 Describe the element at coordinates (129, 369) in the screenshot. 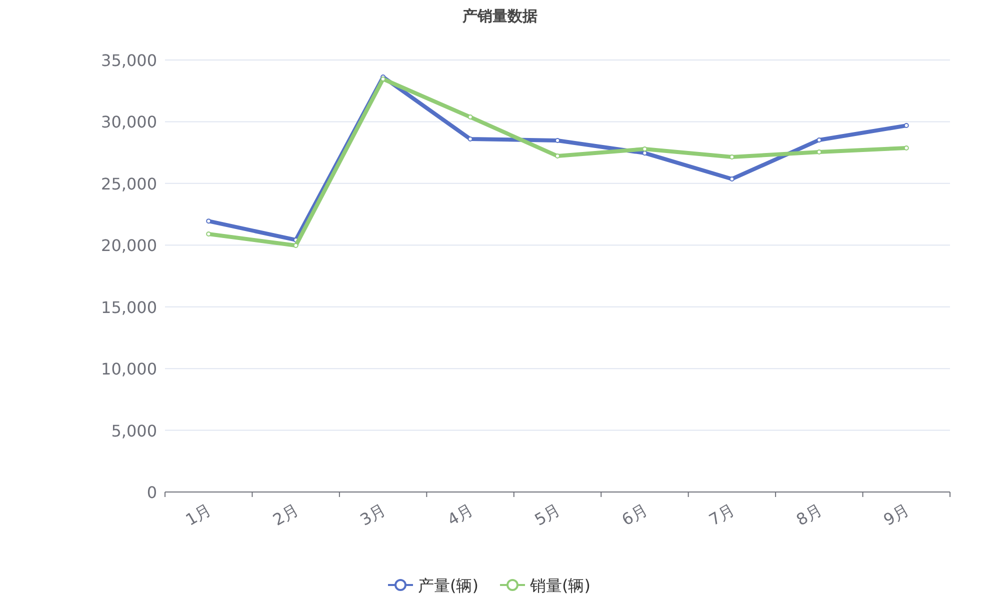

I see `y-tick-label: 10,000` at that location.